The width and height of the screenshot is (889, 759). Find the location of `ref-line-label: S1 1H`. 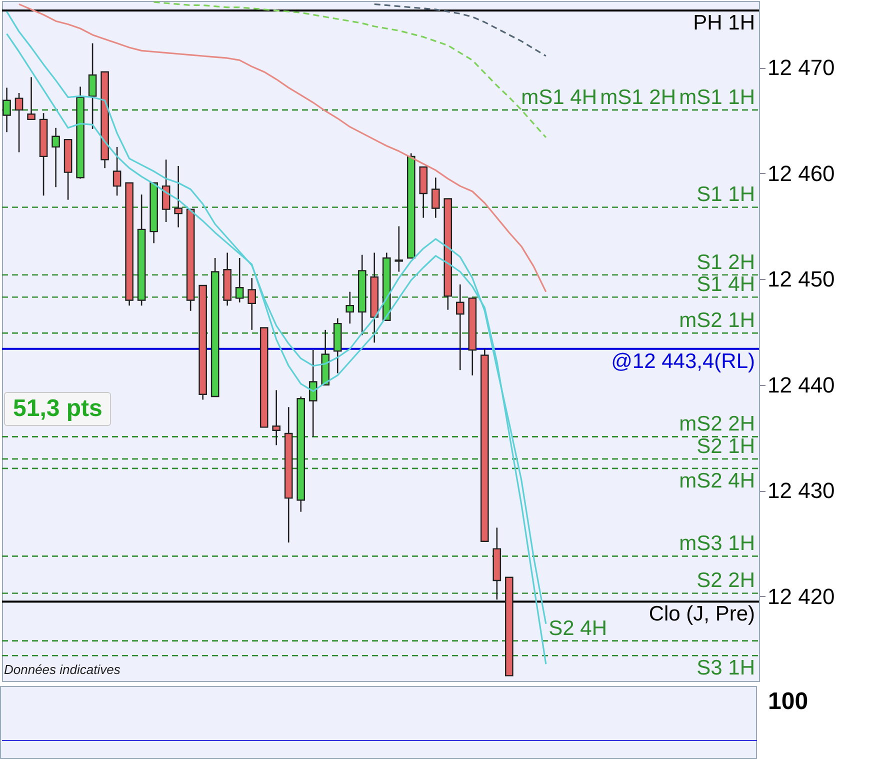

ref-line-label: S1 1H is located at coordinates (725, 194).